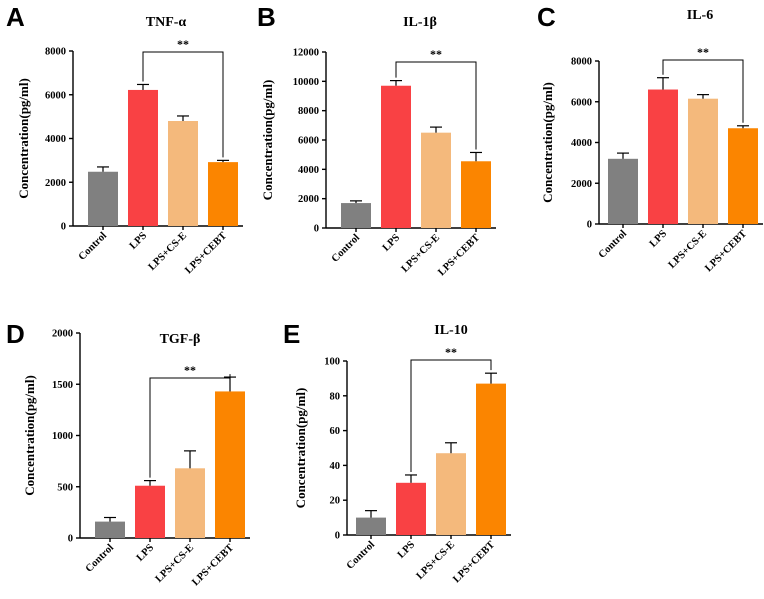 Image resolution: width=764 pixels, height=599 pixels. What do you see at coordinates (62, 436) in the screenshot?
I see `y-tick-label: 1000` at bounding box center [62, 436].